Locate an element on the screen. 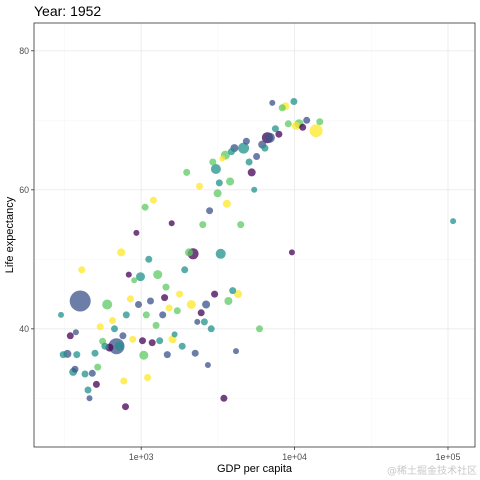  y-tick-label: 80 is located at coordinates (24, 51).